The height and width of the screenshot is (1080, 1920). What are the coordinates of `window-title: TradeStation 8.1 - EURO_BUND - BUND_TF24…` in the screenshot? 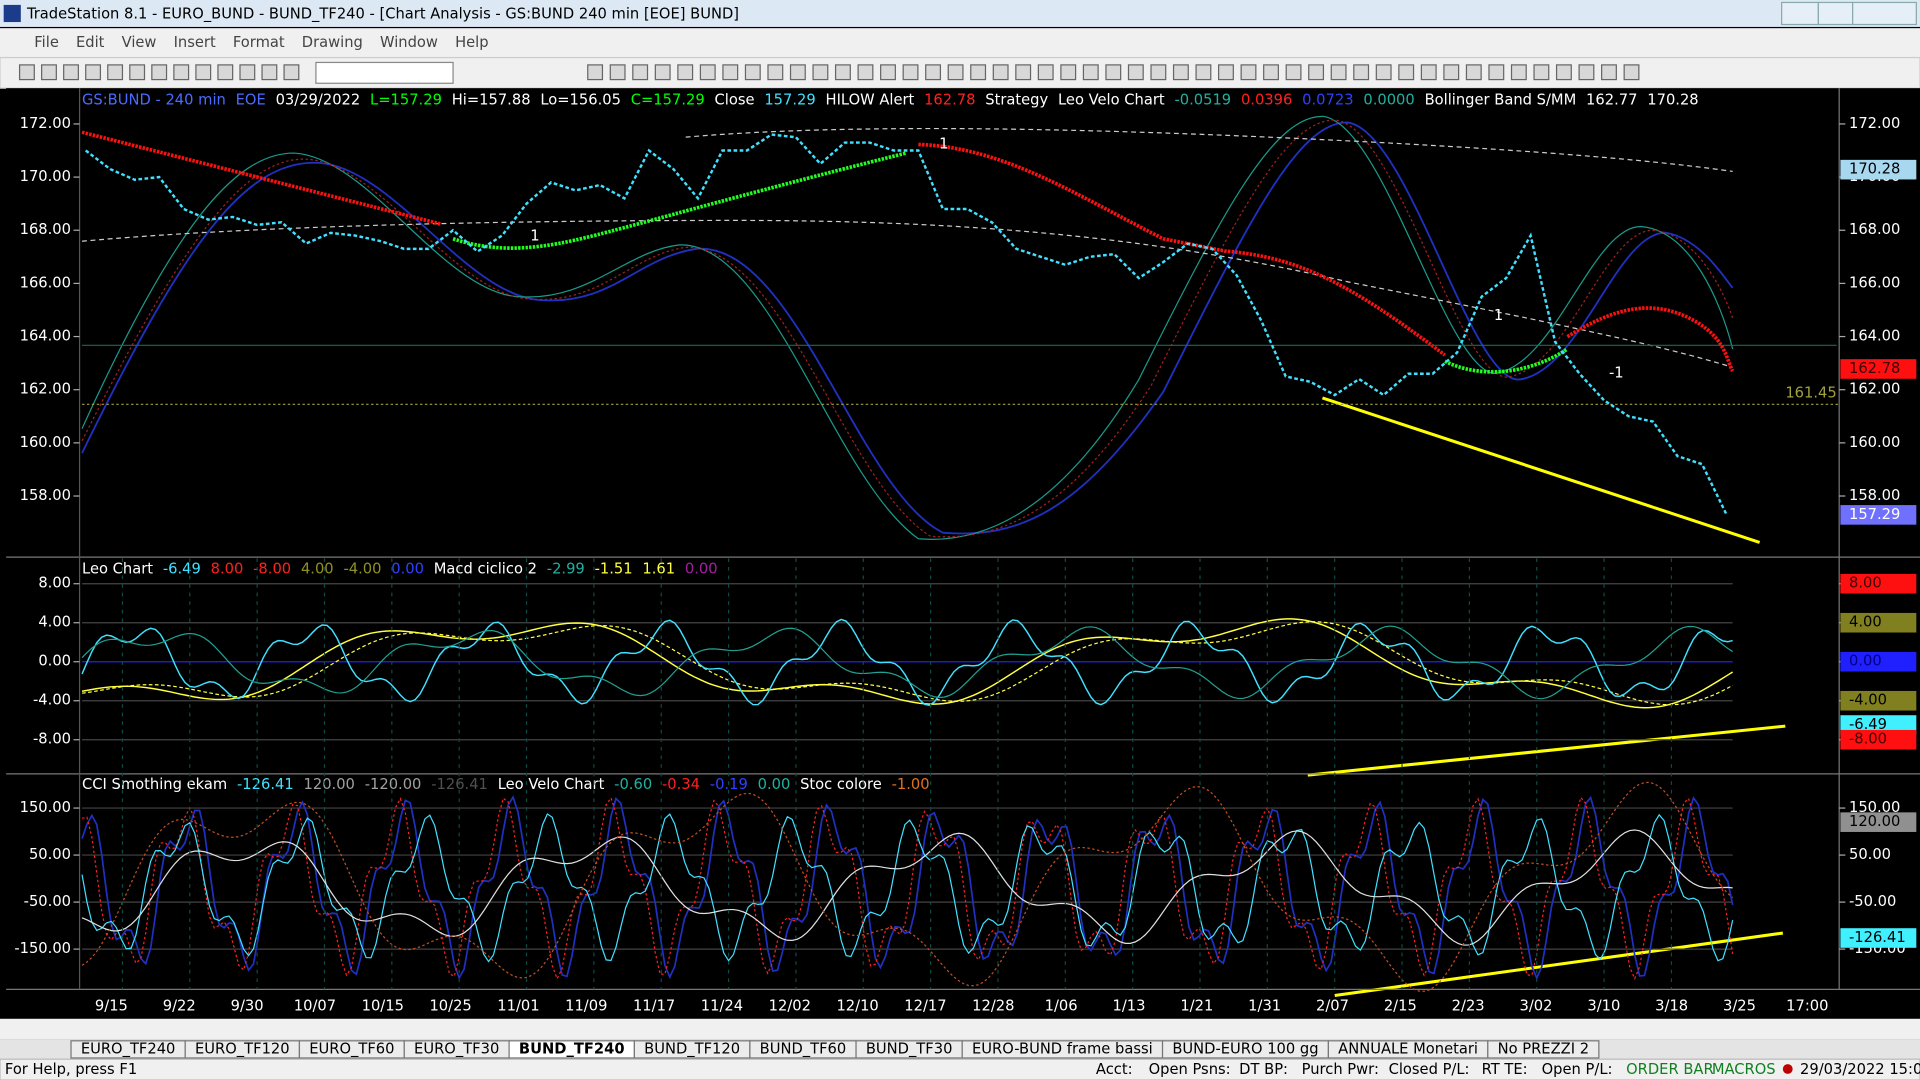 It's located at (382, 14).